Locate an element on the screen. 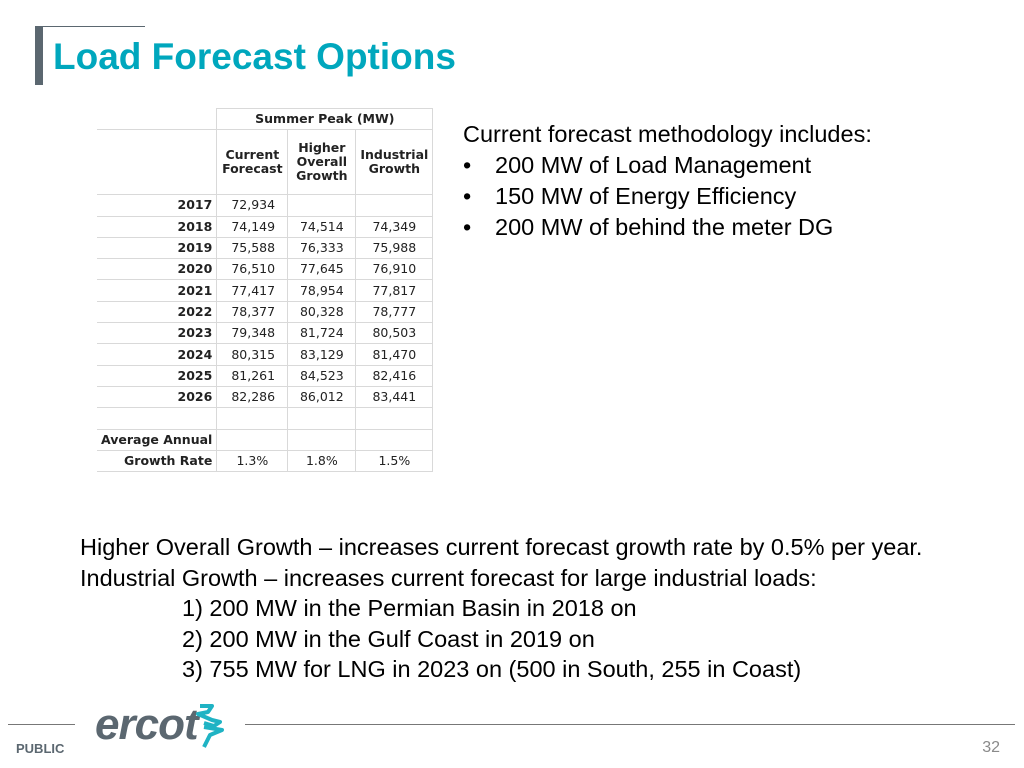 The width and height of the screenshot is (1024, 768). page-number: 32 is located at coordinates (991, 747).